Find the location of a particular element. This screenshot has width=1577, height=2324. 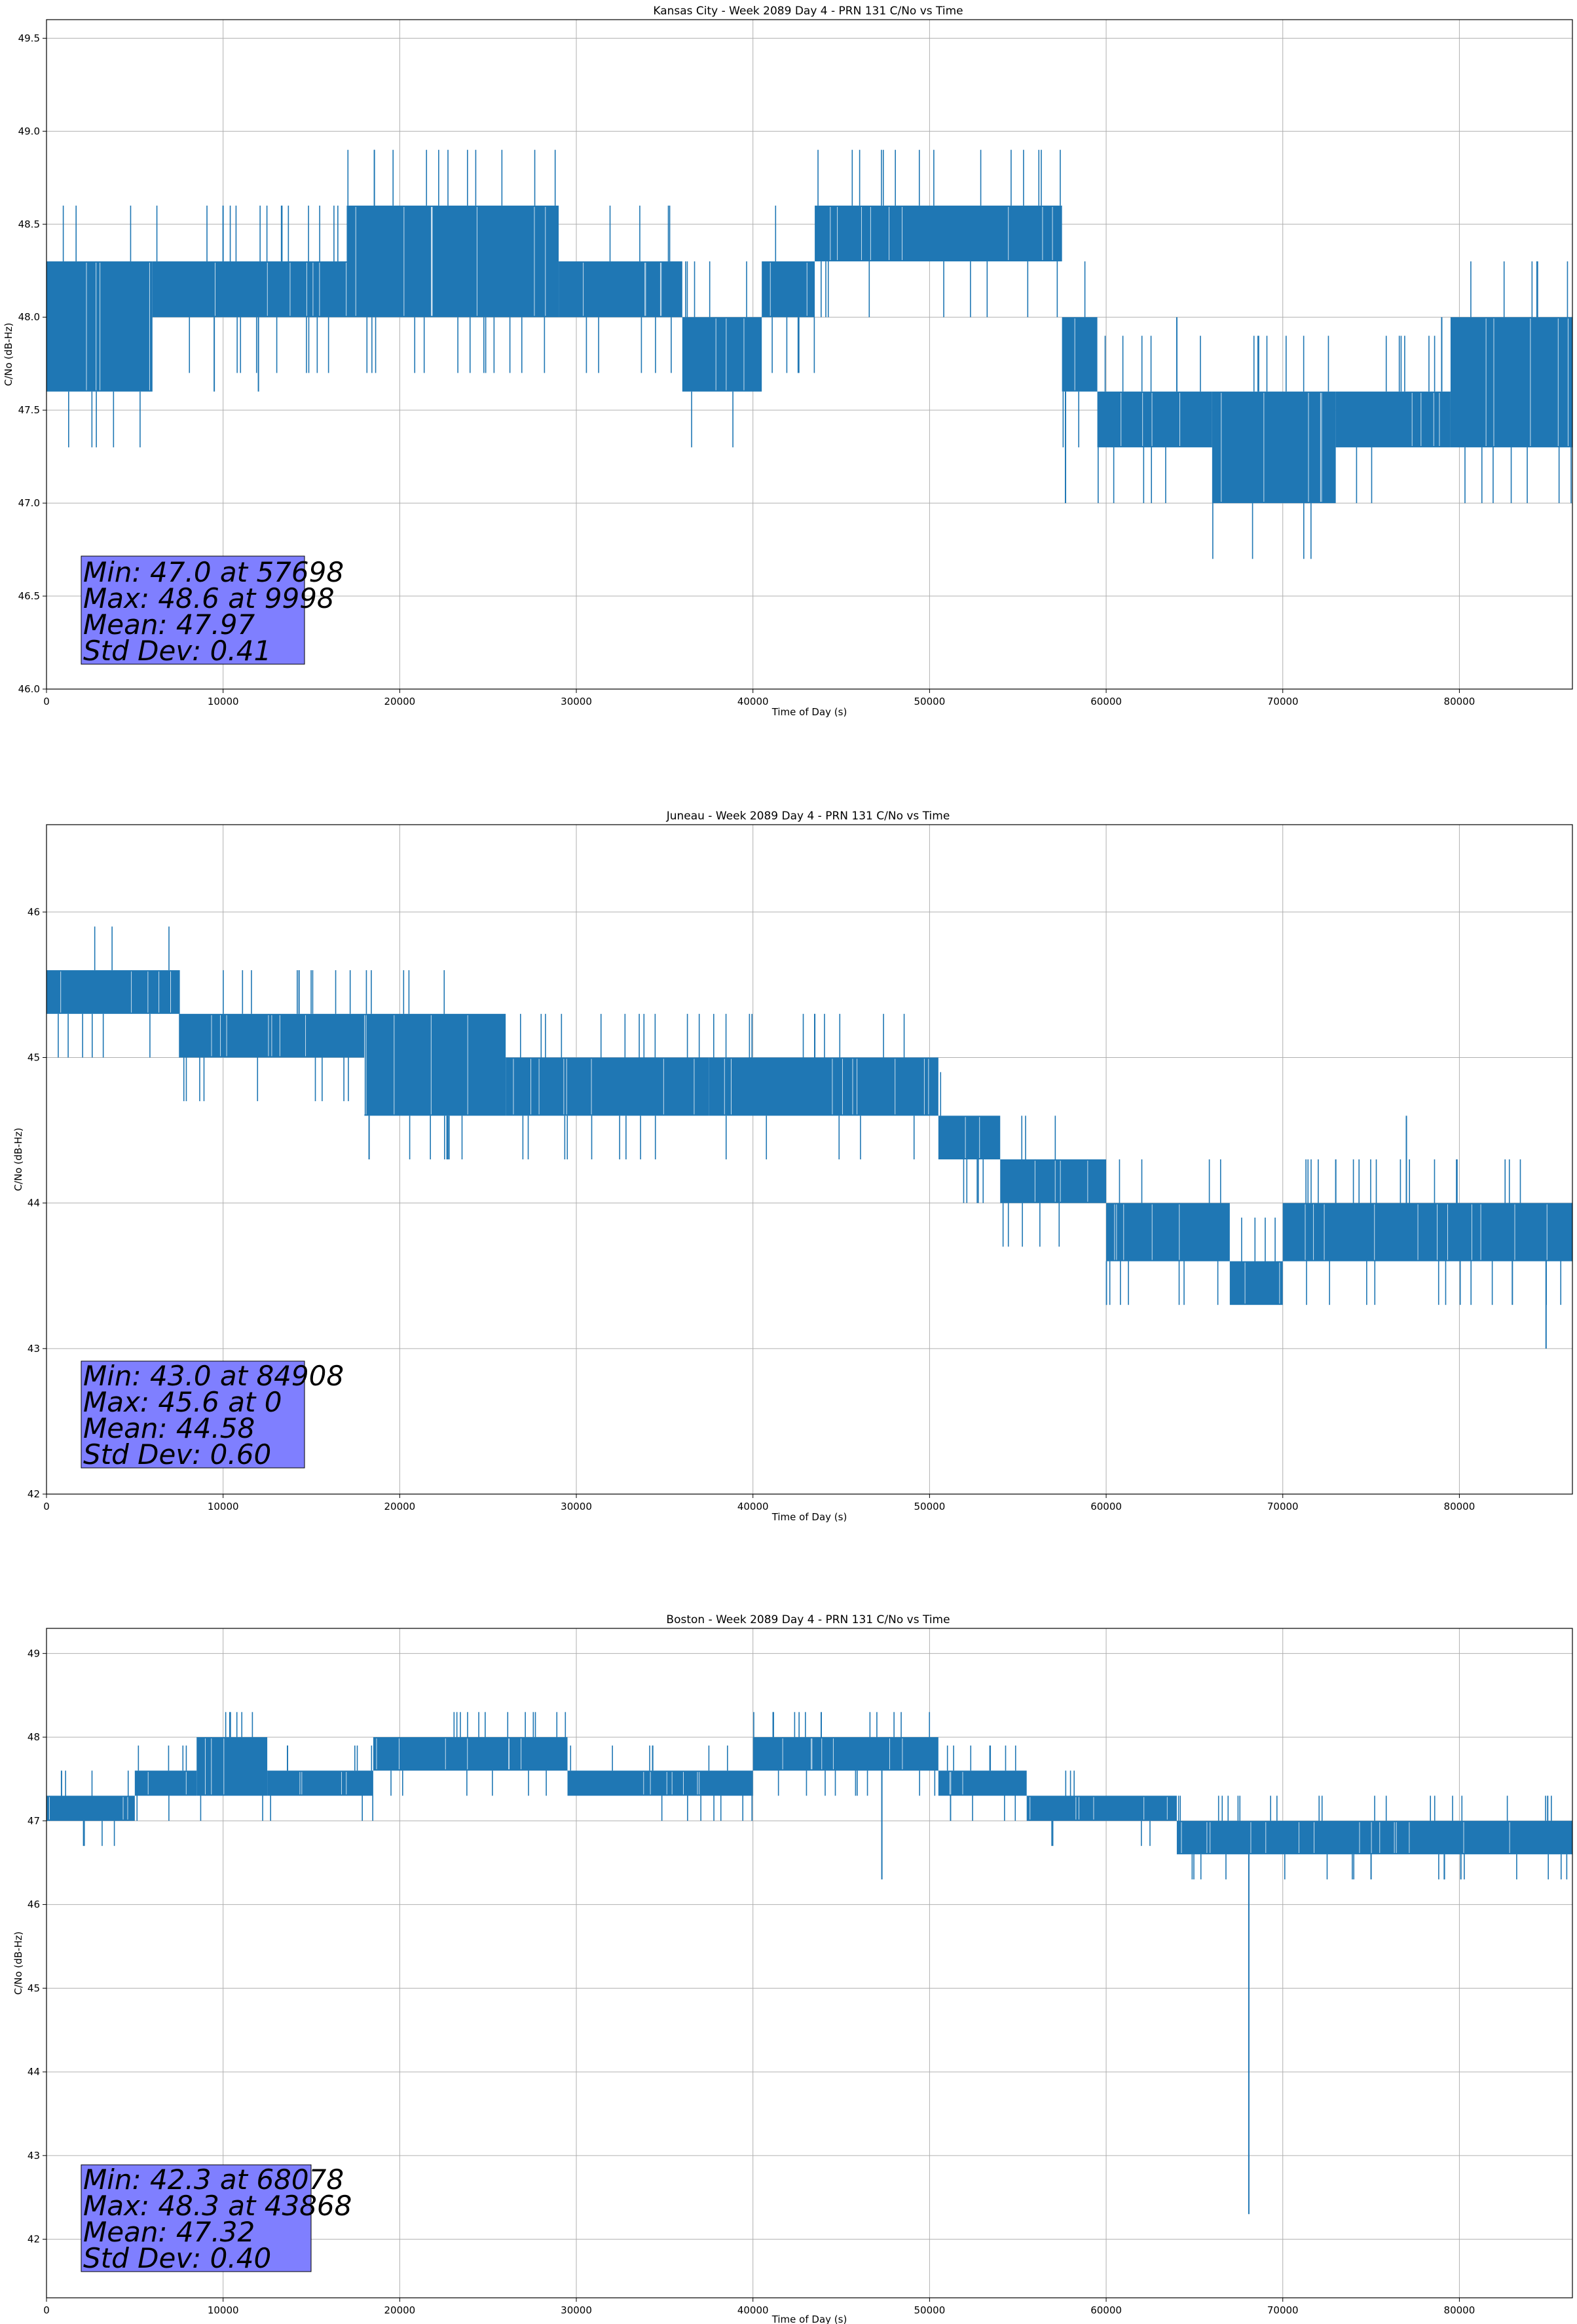

y-tick-label: 49.0 is located at coordinates (29, 131).